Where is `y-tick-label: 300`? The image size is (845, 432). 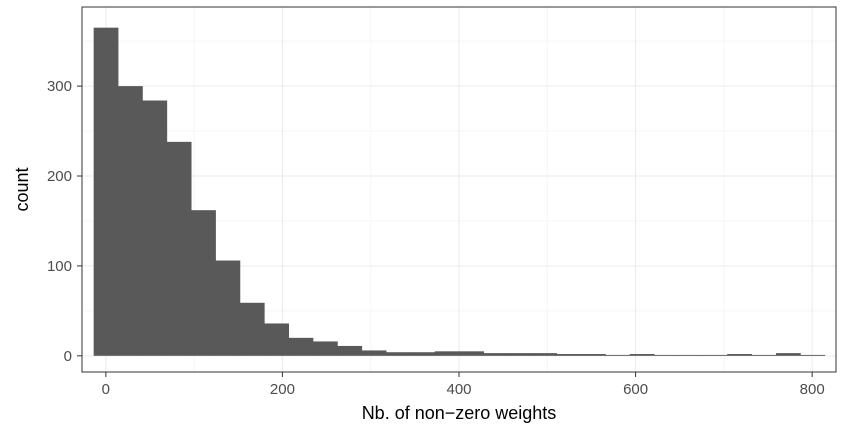 y-tick-label: 300 is located at coordinates (59, 86).